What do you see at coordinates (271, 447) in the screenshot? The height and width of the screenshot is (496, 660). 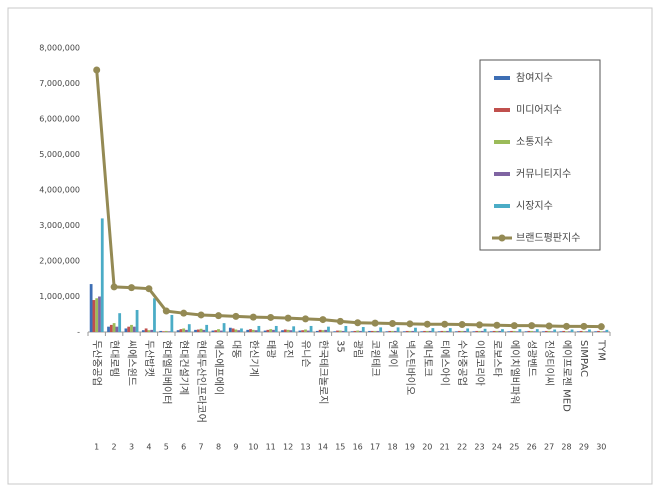 I see `rank-label: 11` at bounding box center [271, 447].